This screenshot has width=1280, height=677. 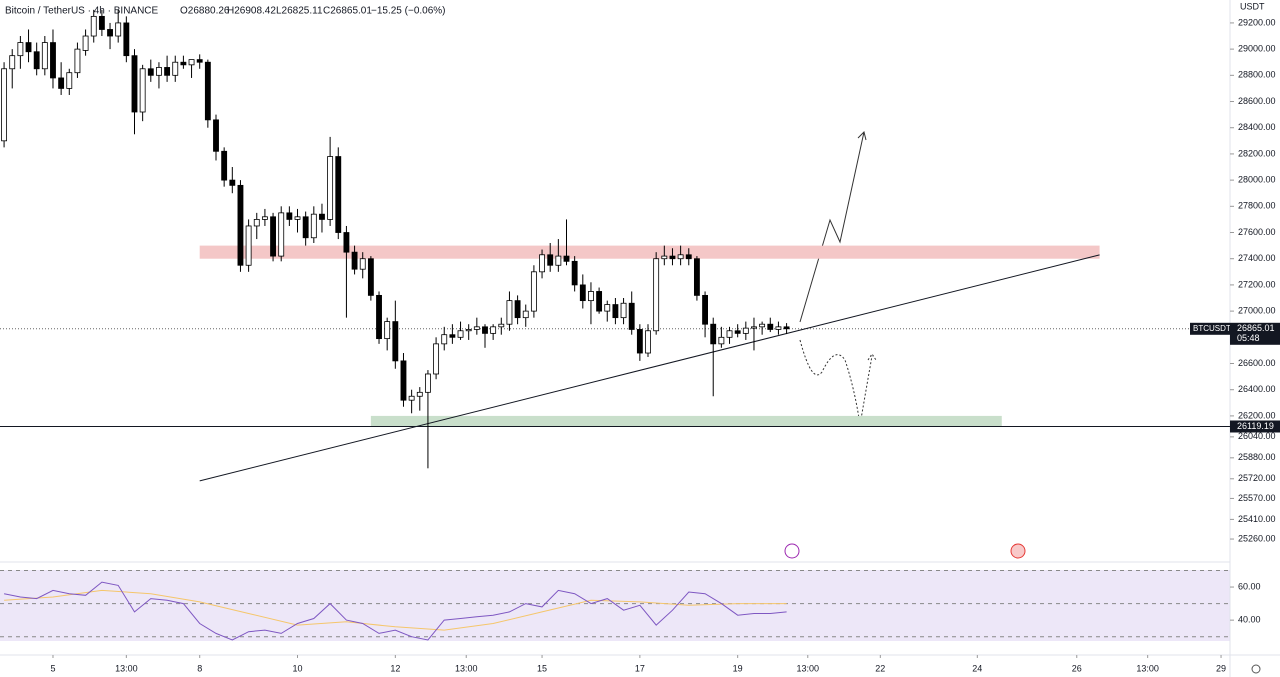 What do you see at coordinates (1257, 48) in the screenshot?
I see `y-tick-label: 29000.00` at bounding box center [1257, 48].